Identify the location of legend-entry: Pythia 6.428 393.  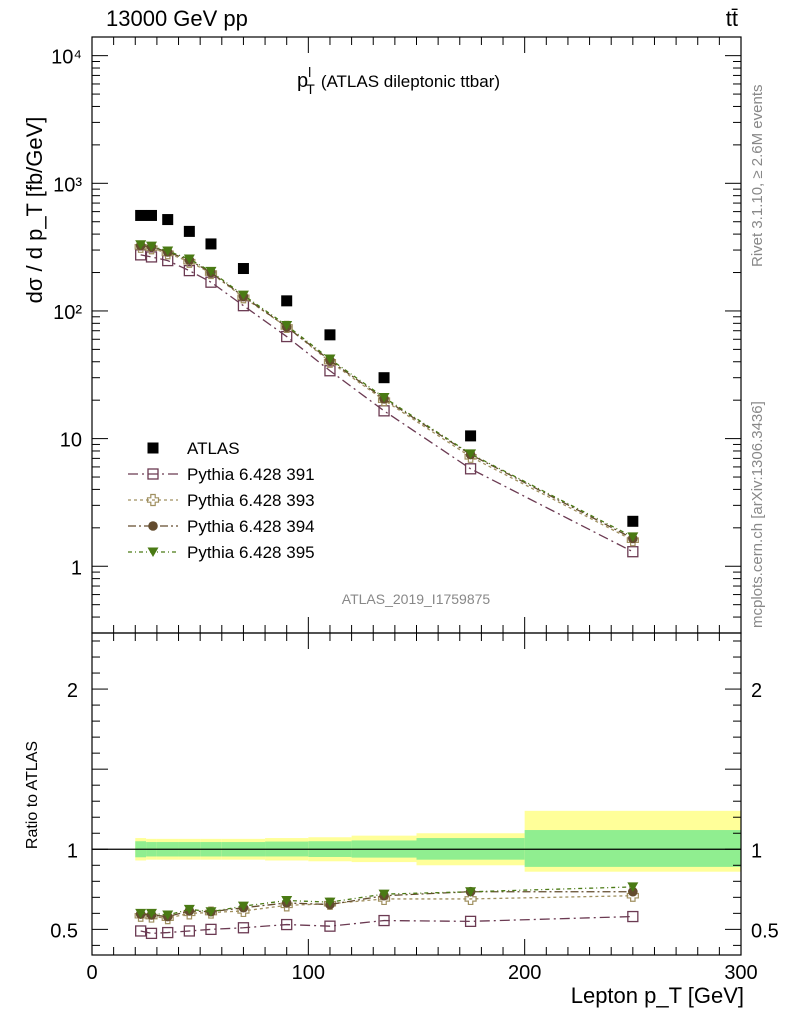
(221, 500).